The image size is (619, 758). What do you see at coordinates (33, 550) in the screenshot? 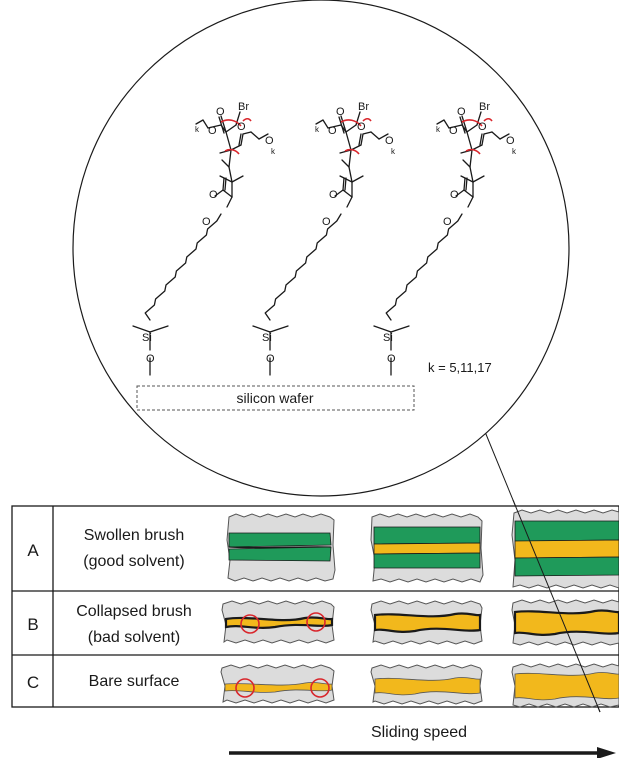
I see `row-a-letter: A` at bounding box center [33, 550].